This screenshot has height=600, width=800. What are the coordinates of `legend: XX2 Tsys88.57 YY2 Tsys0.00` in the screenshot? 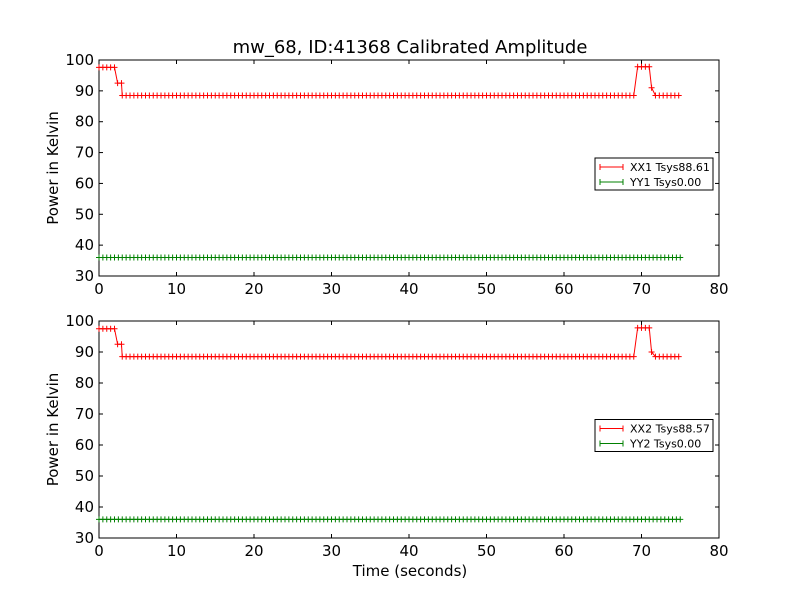 It's located at (654, 435).